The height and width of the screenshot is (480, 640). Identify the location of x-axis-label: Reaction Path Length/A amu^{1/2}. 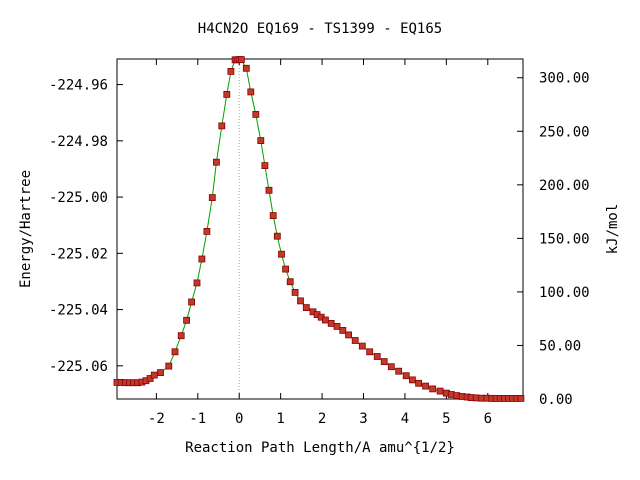
(320, 448).